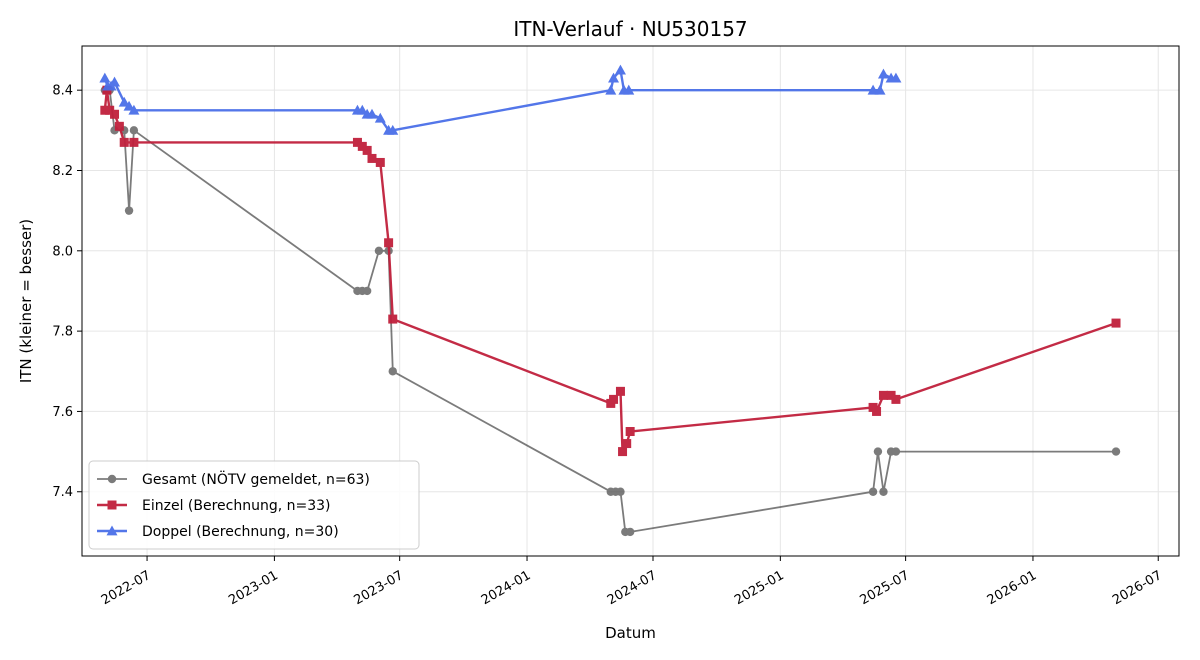 This screenshot has height=660, width=1200. I want to click on x-axis-label: Datum, so click(630, 633).